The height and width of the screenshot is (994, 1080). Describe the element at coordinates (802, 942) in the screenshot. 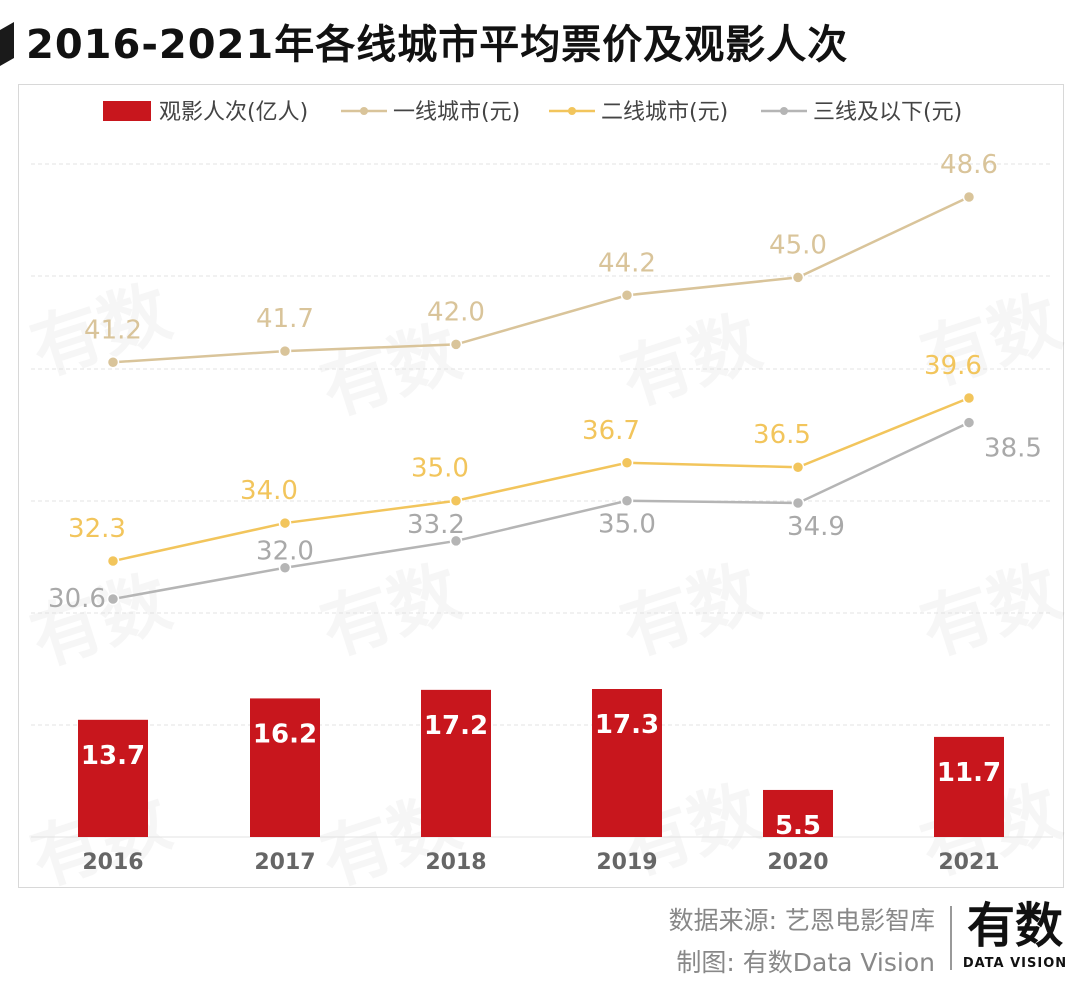

I see `footer-text: 数据来源: 艺恩电影智库 制图: 有数Data Vision` at that location.